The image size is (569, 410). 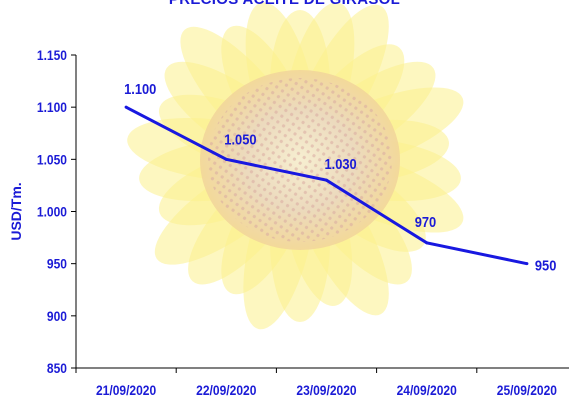 I want to click on y-tick-label: 900, so click(x=57, y=316).